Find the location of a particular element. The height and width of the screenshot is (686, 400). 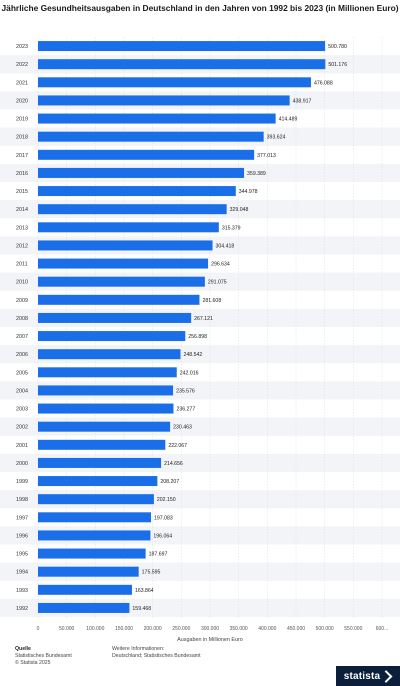

value-label: 344.978 is located at coordinates (248, 192).